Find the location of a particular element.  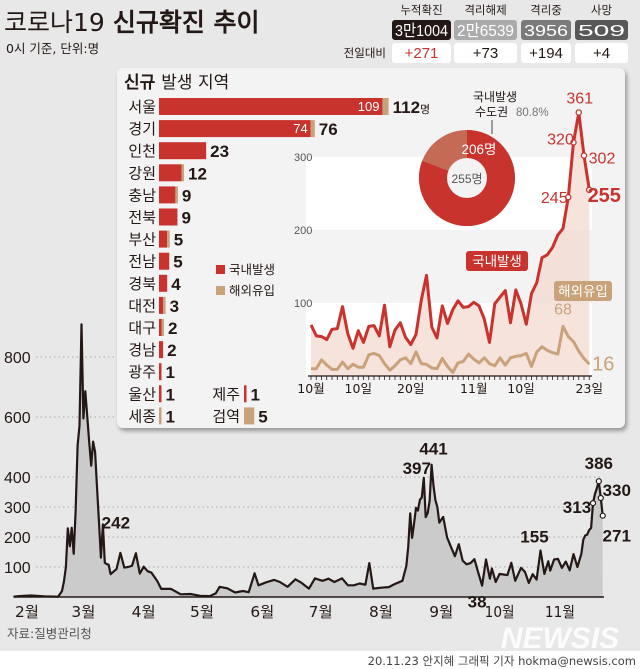

donut-segment-label: 수도권 is located at coordinates (491, 112).